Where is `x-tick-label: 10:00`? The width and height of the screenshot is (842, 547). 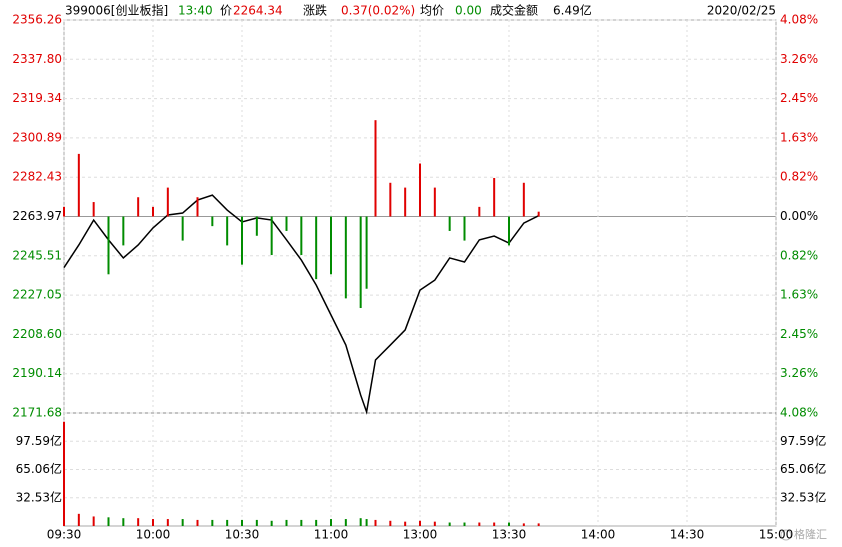 x-tick-label: 10:00 is located at coordinates (153, 535).